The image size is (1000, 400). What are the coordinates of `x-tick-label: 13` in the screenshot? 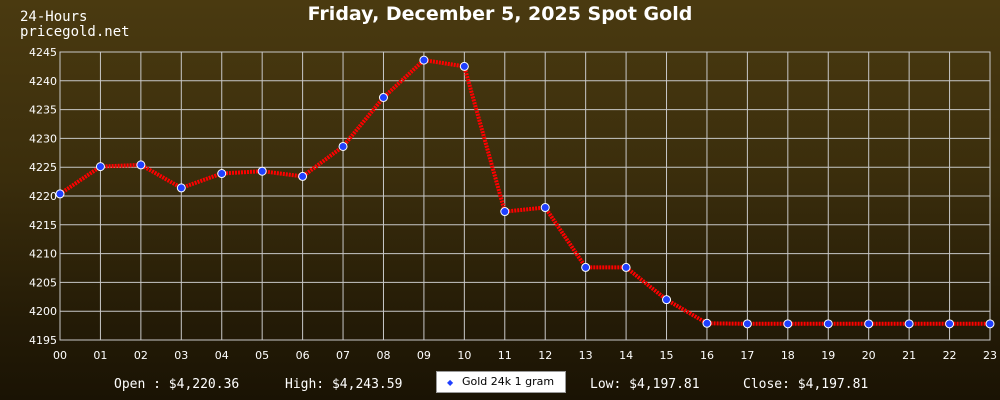 It's located at (586, 355).